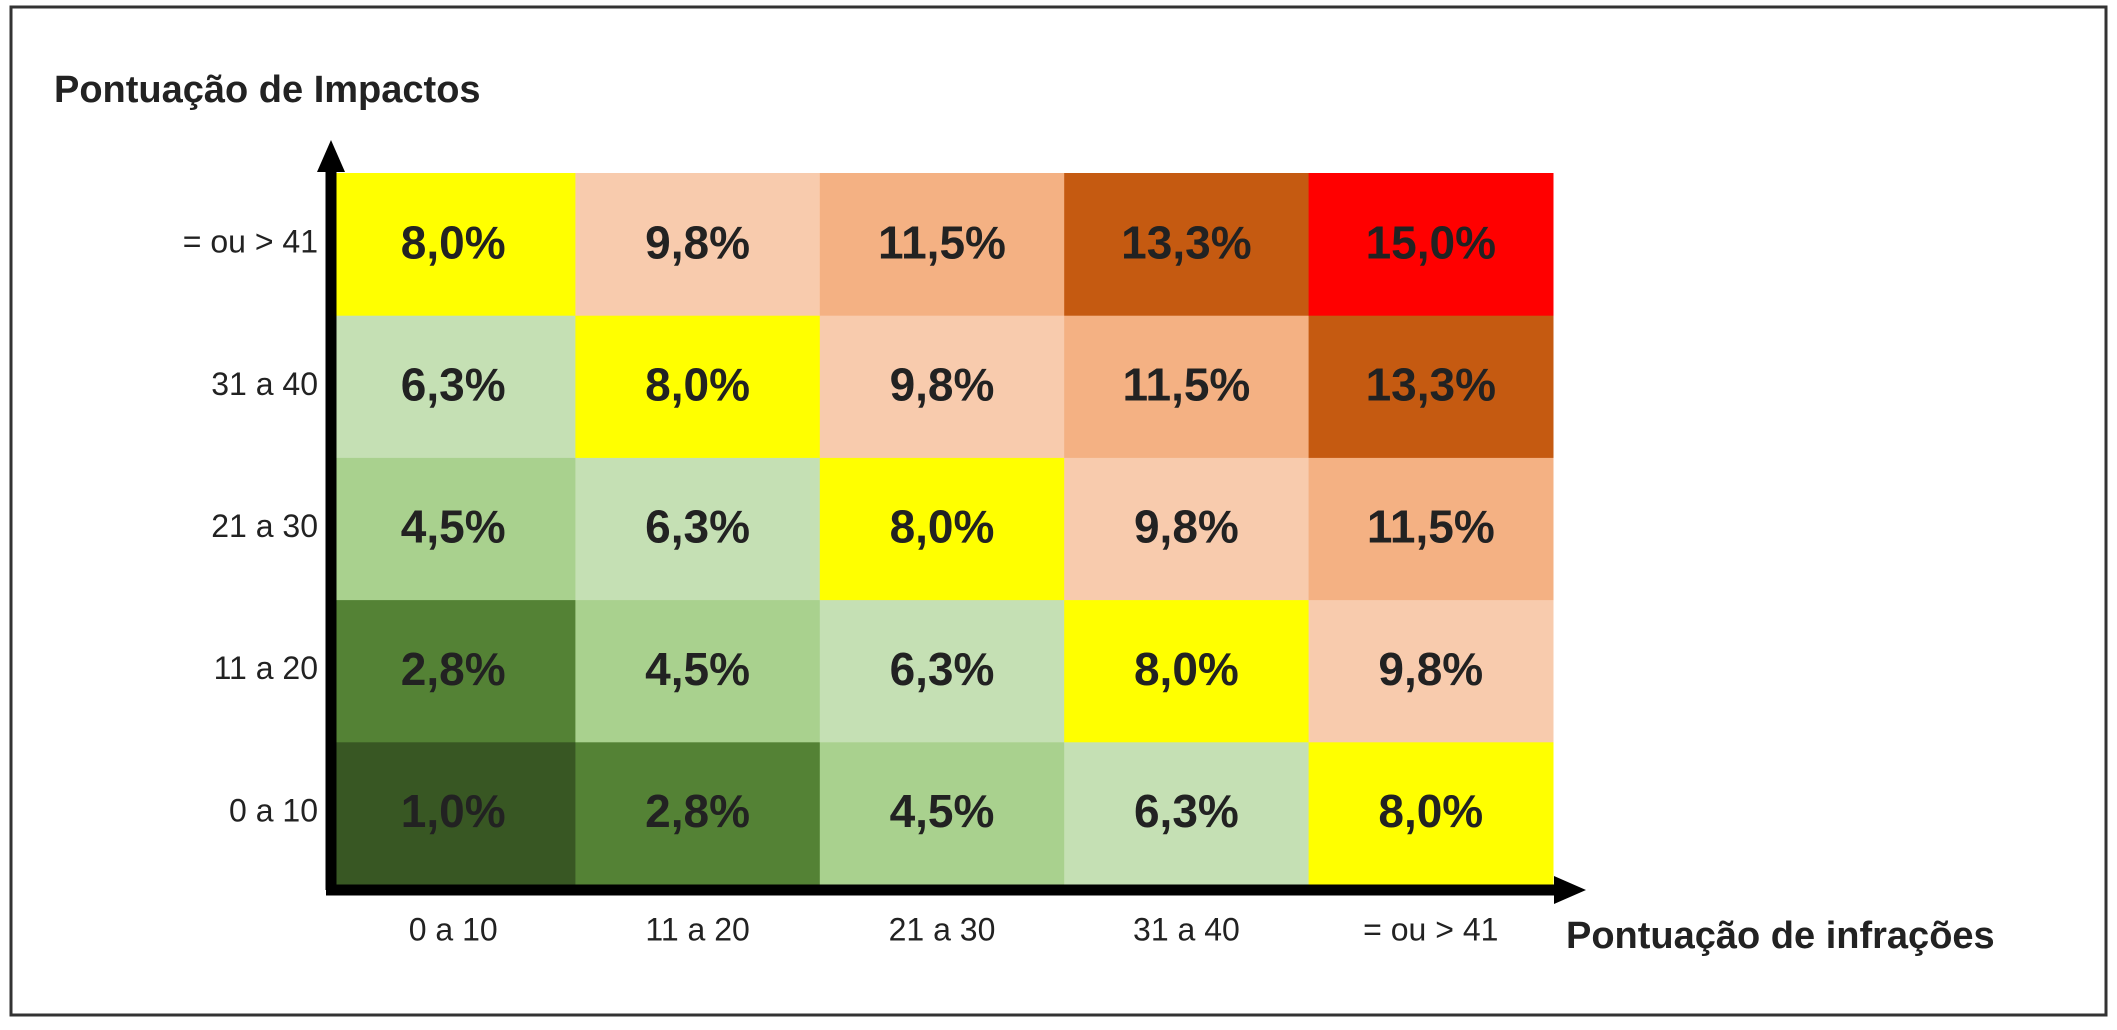 The image size is (2117, 1030). Describe the element at coordinates (1430, 929) in the screenshot. I see `x-tick-label: = ou > 41` at that location.